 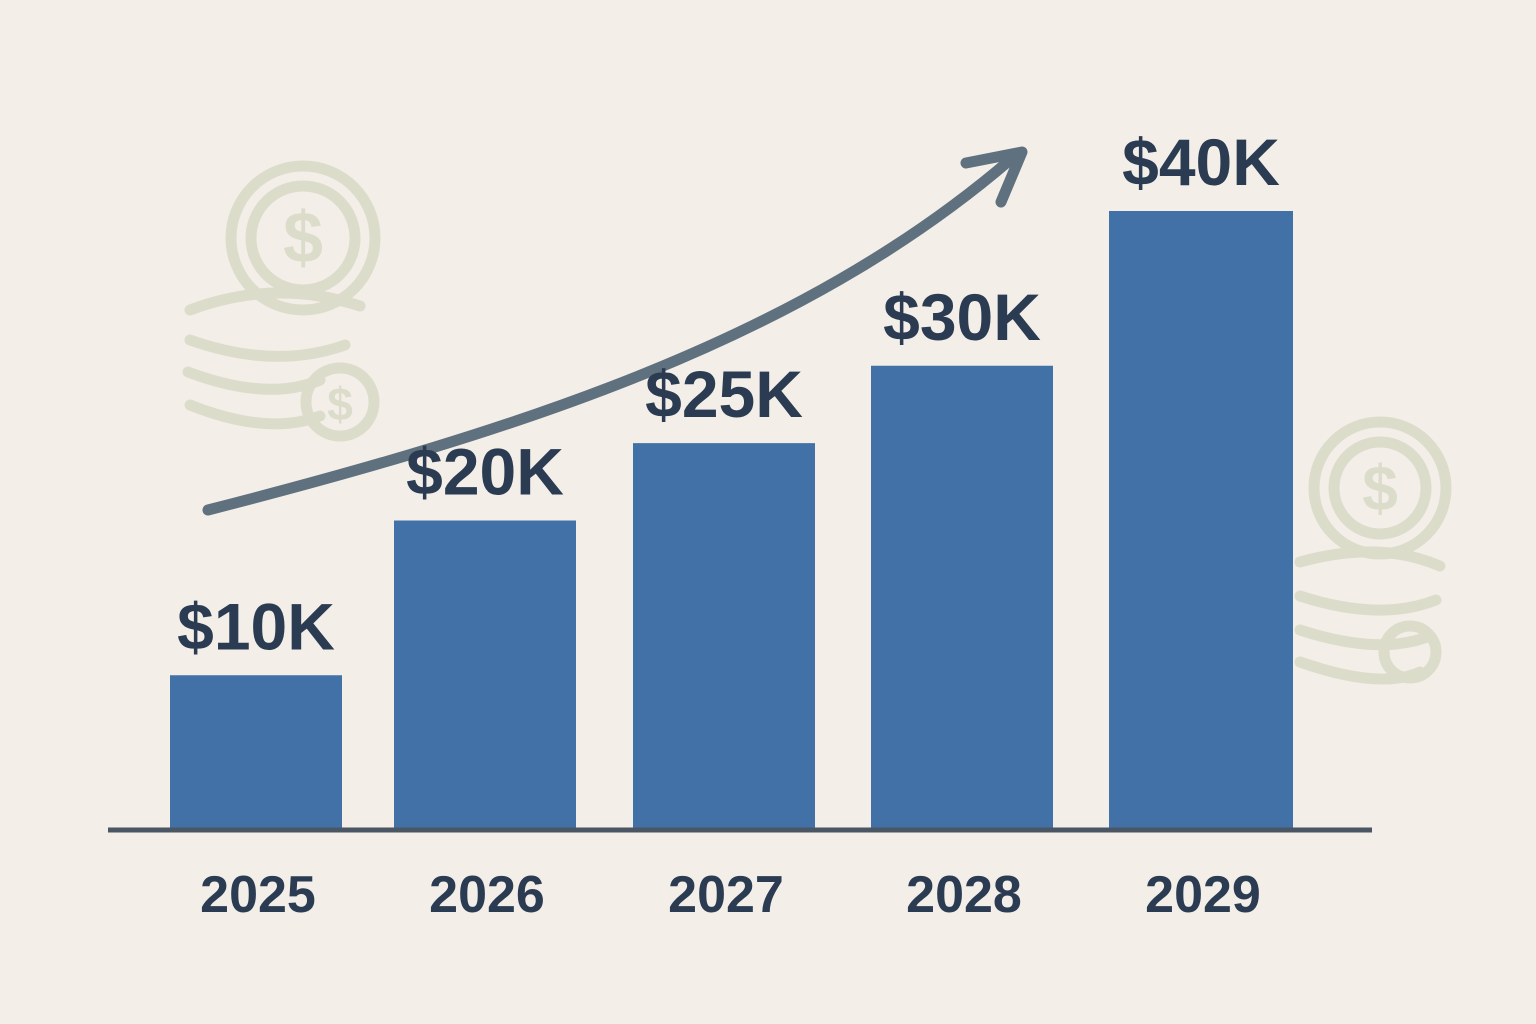 I want to click on x-tick-labels-layer: 2025 2026 2027 2028 2029, so click(x=730, y=895).